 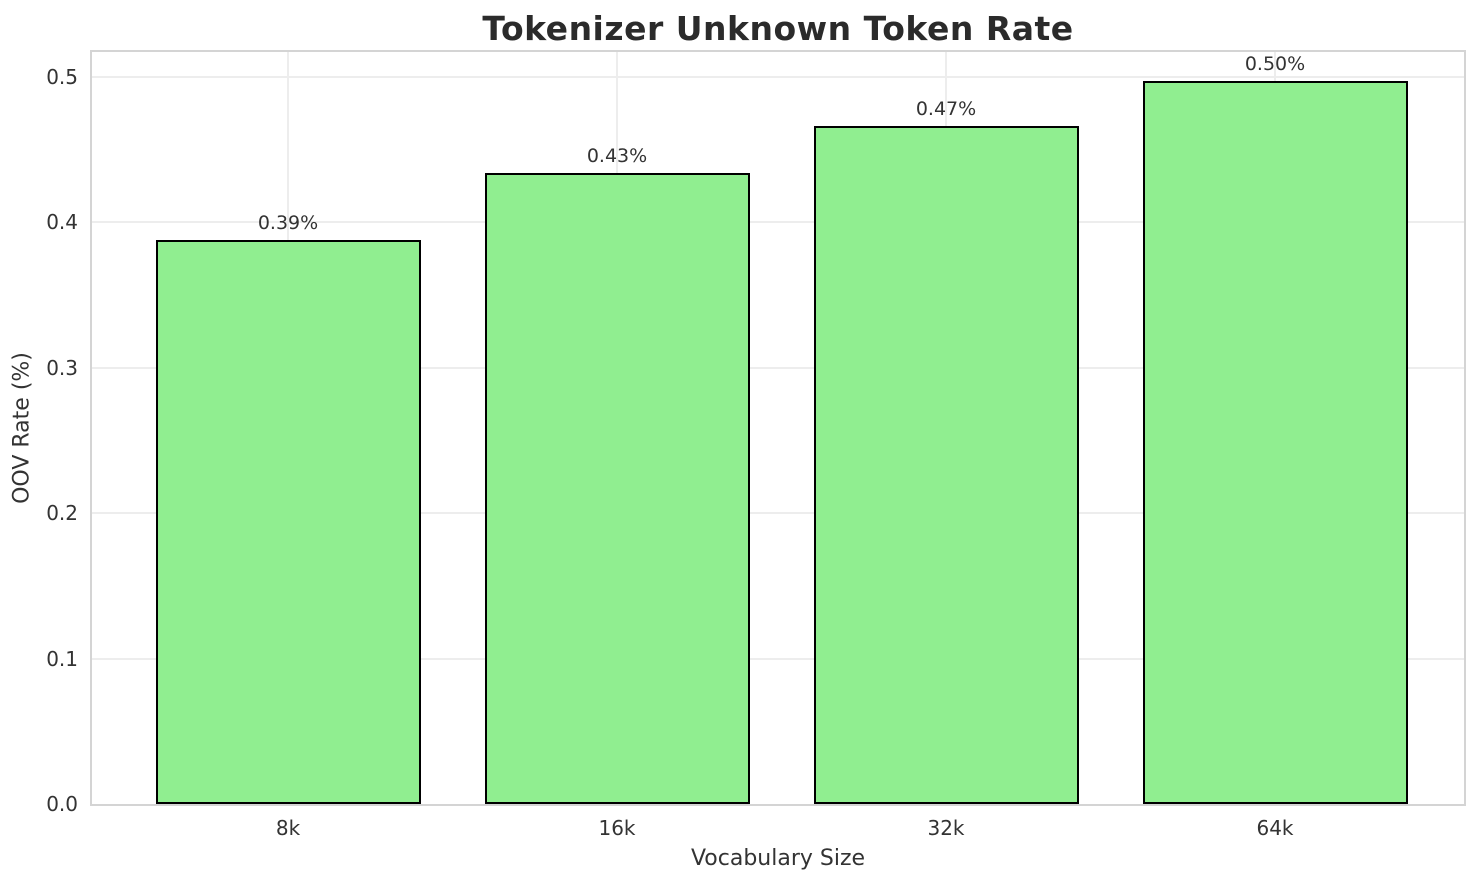 I want to click on x-tick-label: 32k, so click(x=946, y=828).